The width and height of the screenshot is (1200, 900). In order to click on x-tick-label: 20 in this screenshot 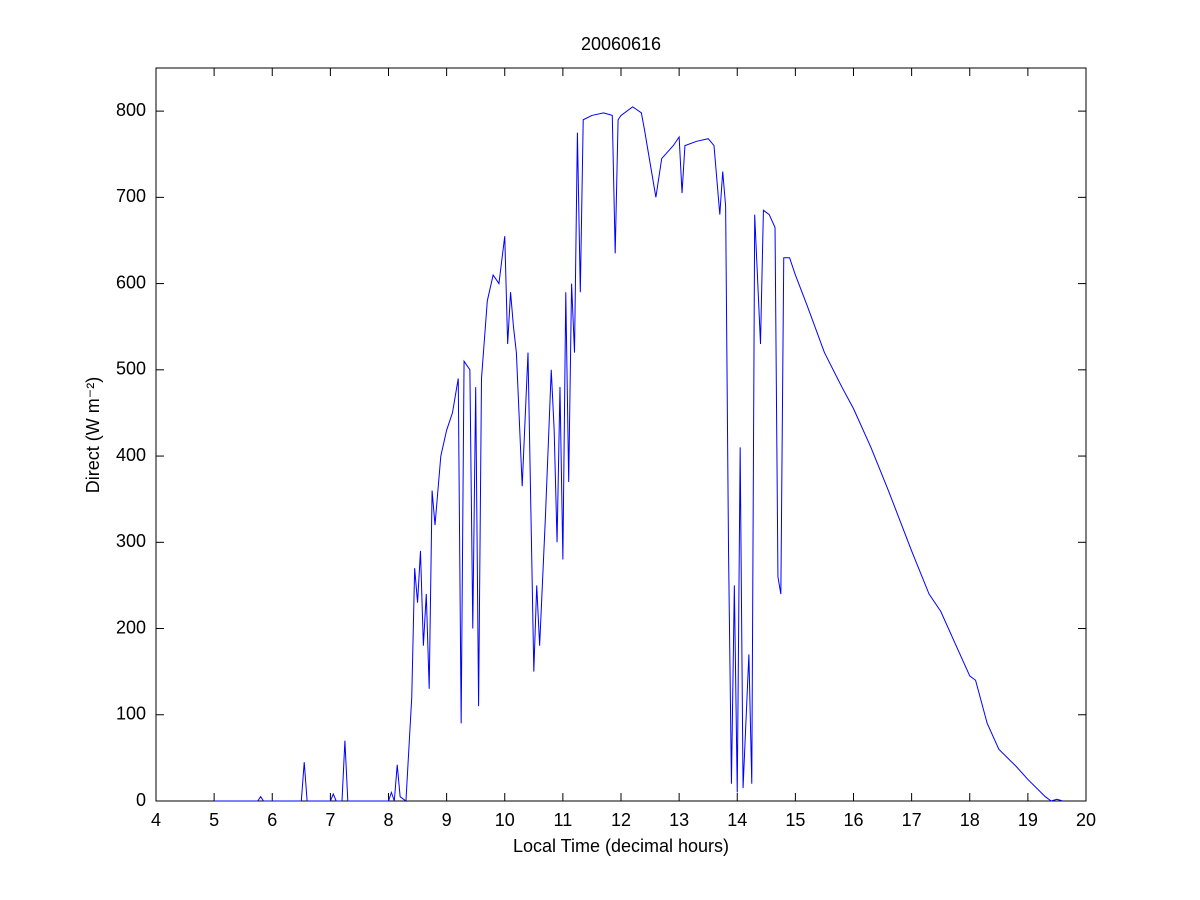, I will do `click(1086, 820)`.